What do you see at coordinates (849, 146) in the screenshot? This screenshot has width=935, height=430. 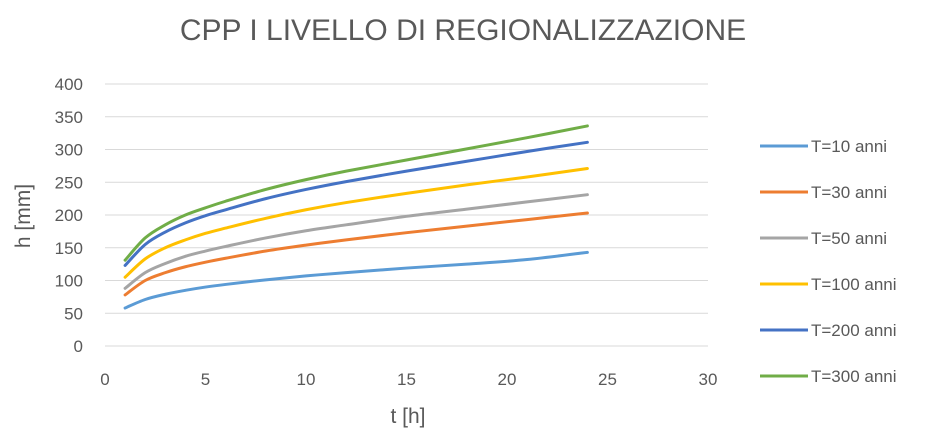 I see `legend-label: T=10 anni` at bounding box center [849, 146].